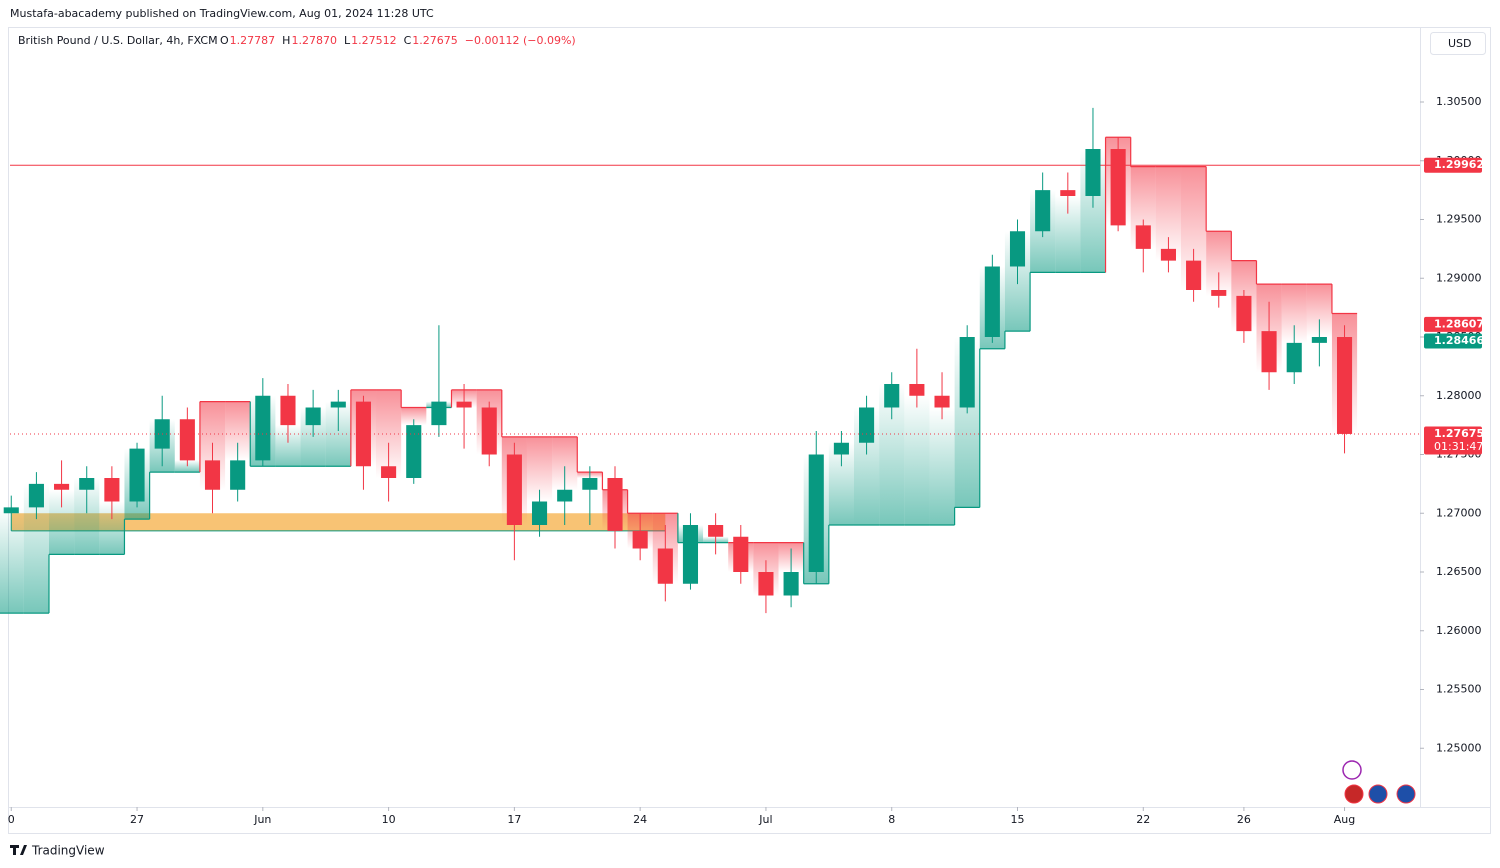 This screenshot has height=868, width=1500. Describe the element at coordinates (286, 40) in the screenshot. I see `ohlc-key: H` at that location.